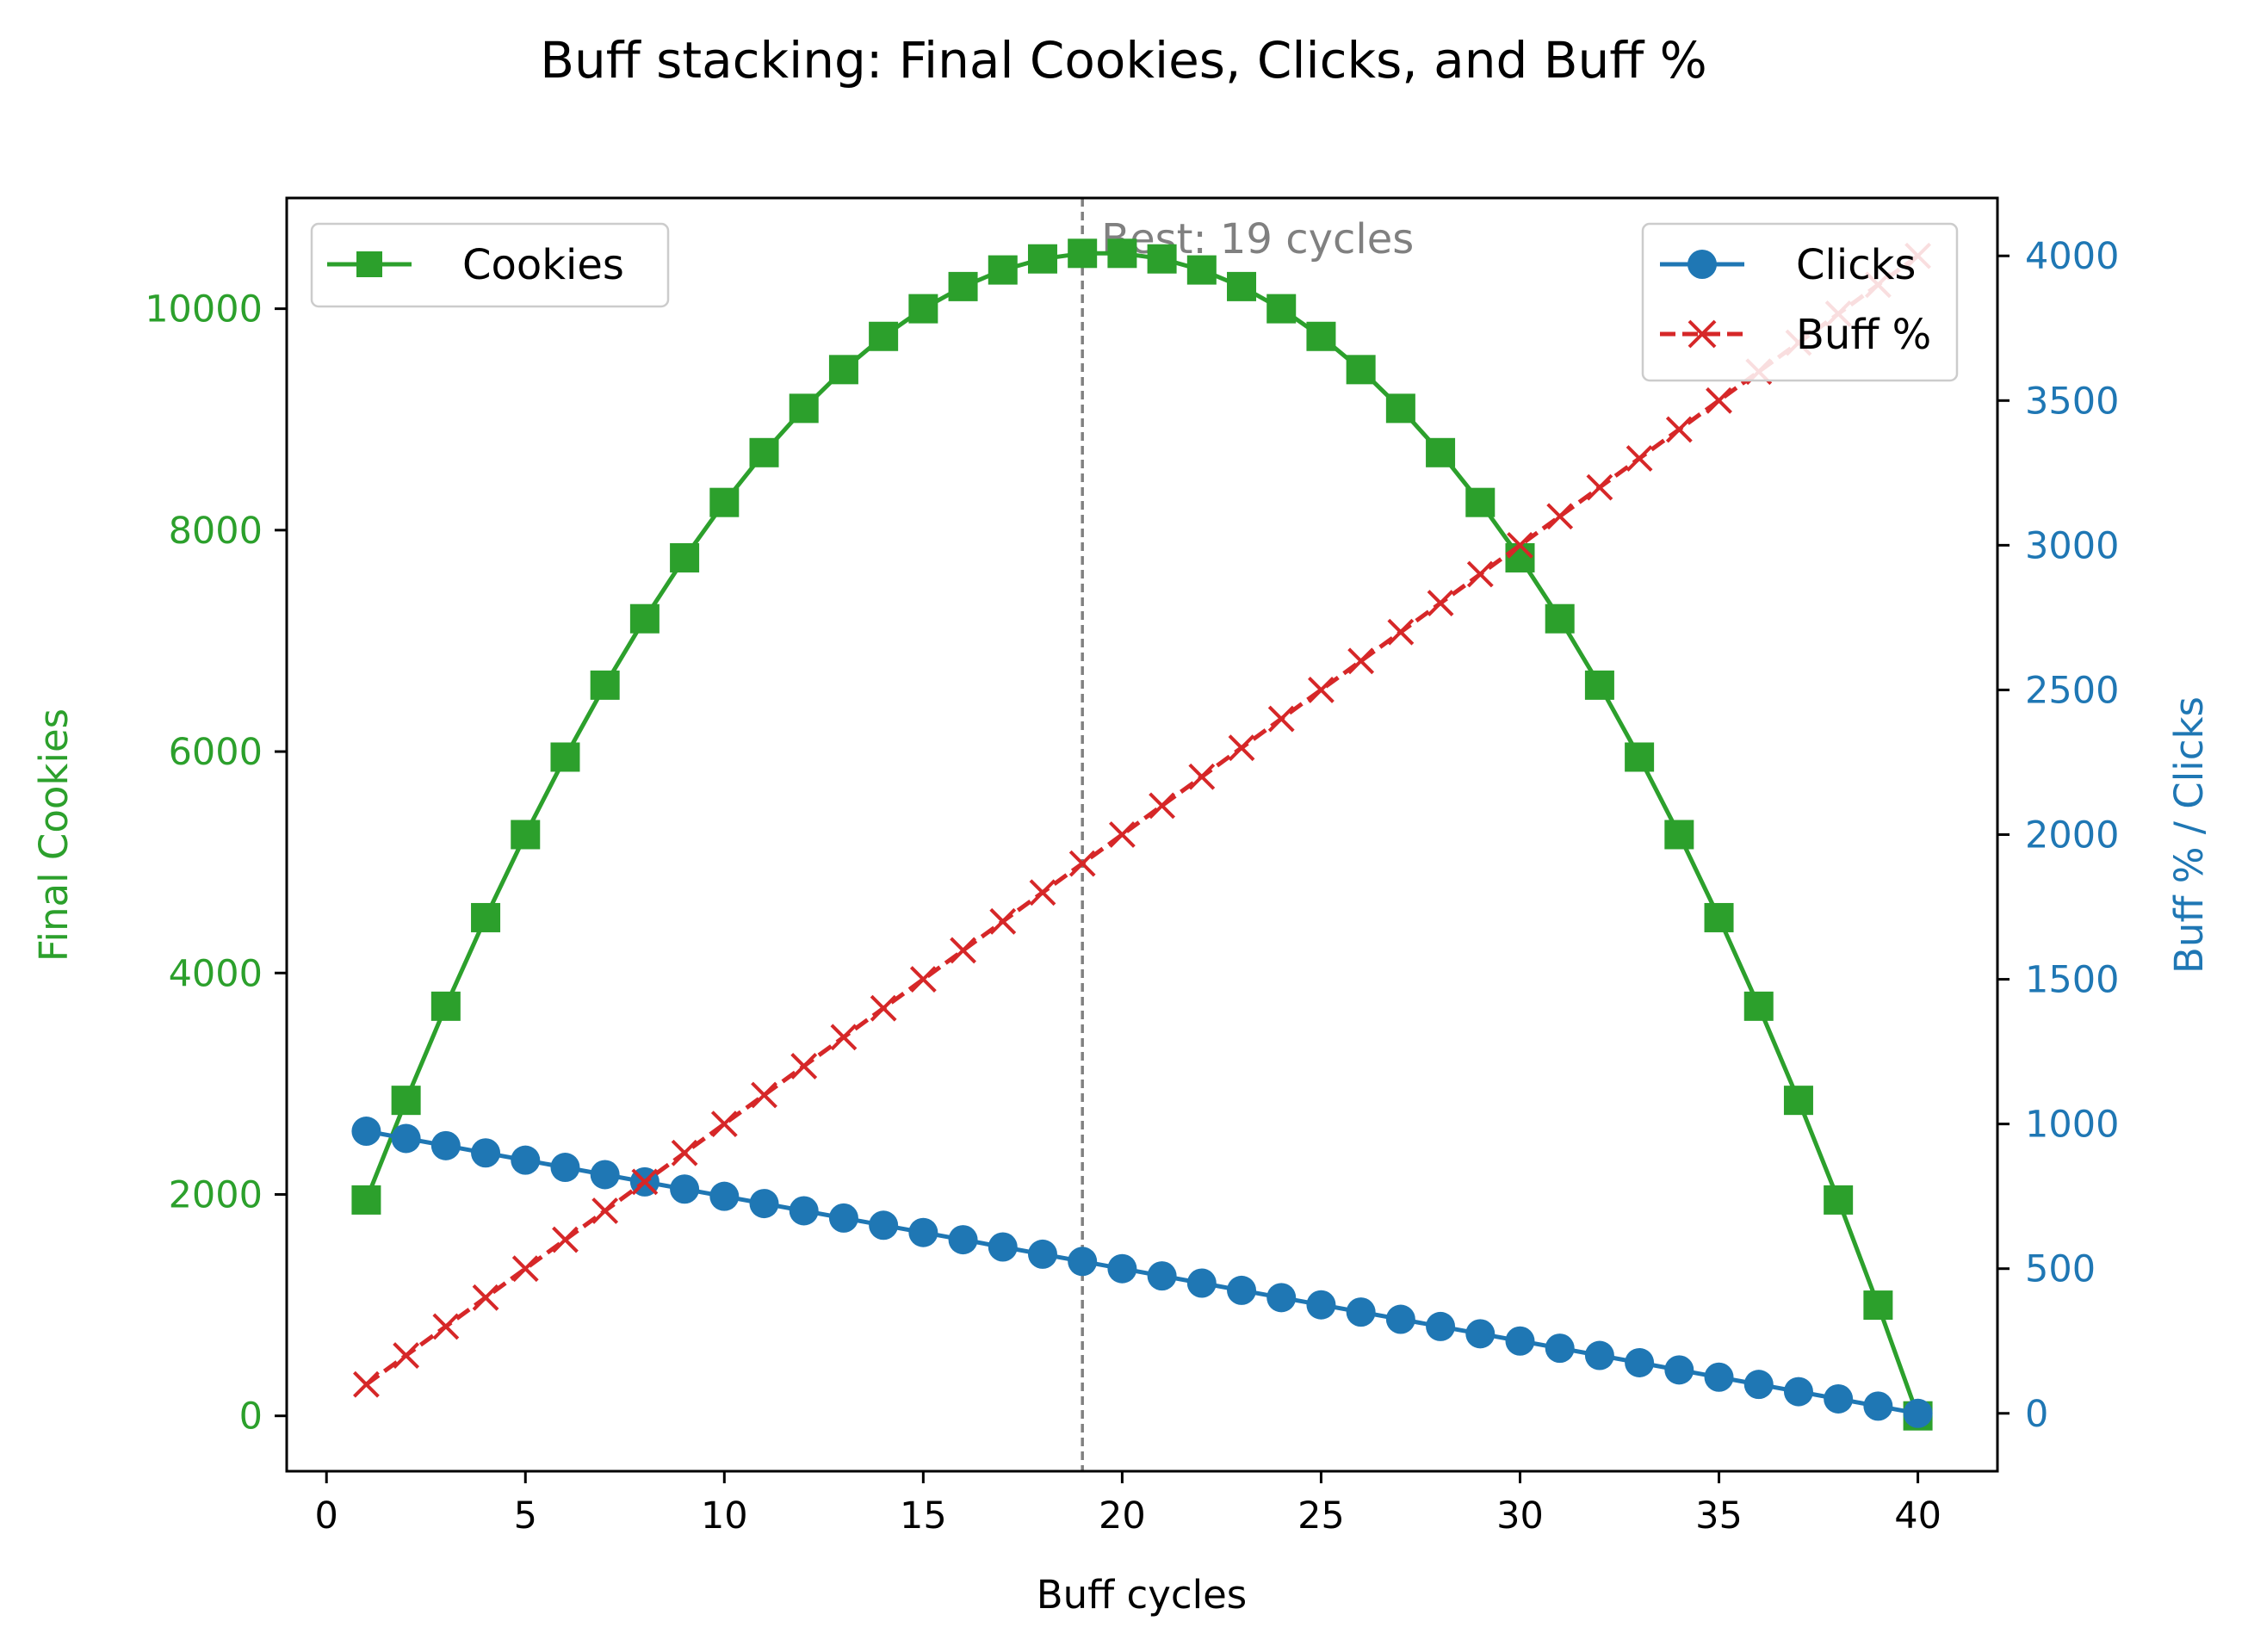 The height and width of the screenshot is (1652, 2248). Describe the element at coordinates (251, 1417) in the screenshot. I see `y-left-tick-label: 0` at that location.